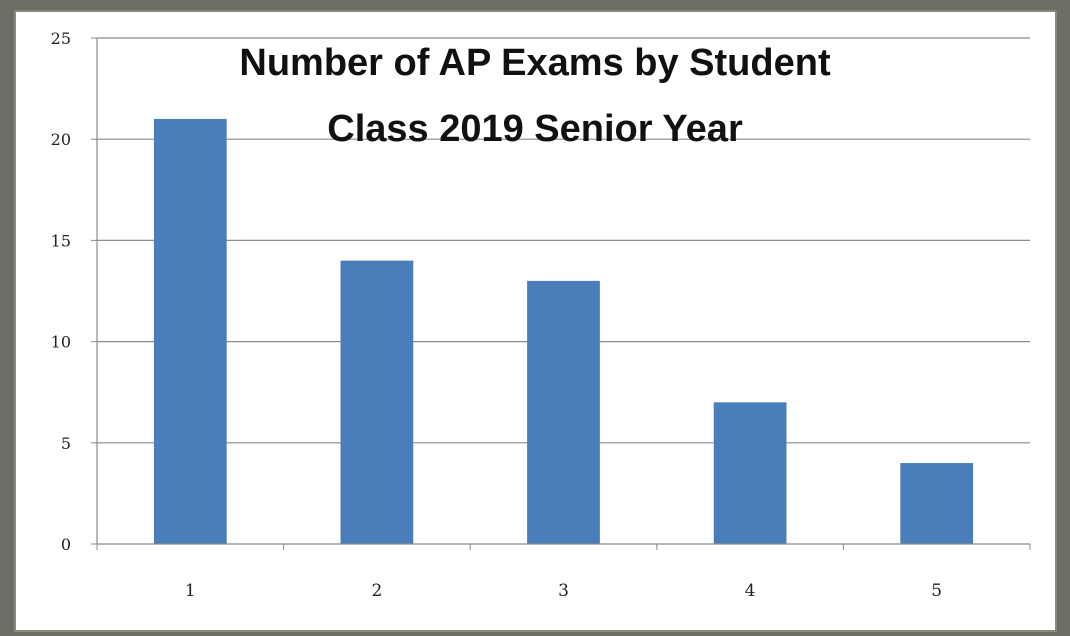 The width and height of the screenshot is (1070, 636). Describe the element at coordinates (936, 591) in the screenshot. I see `x-tick-label: 5` at that location.